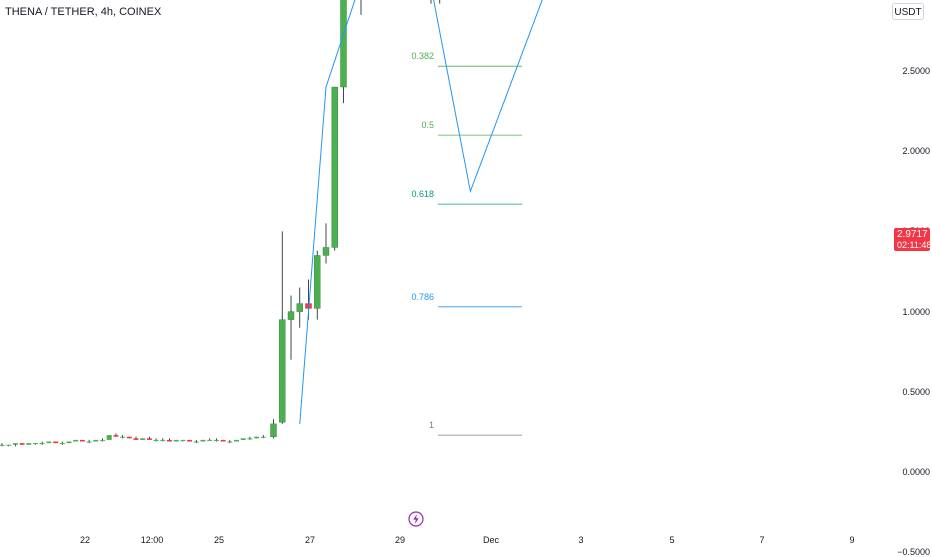 This screenshot has width=932, height=557. I want to click on x-tick-label: 22, so click(85, 540).